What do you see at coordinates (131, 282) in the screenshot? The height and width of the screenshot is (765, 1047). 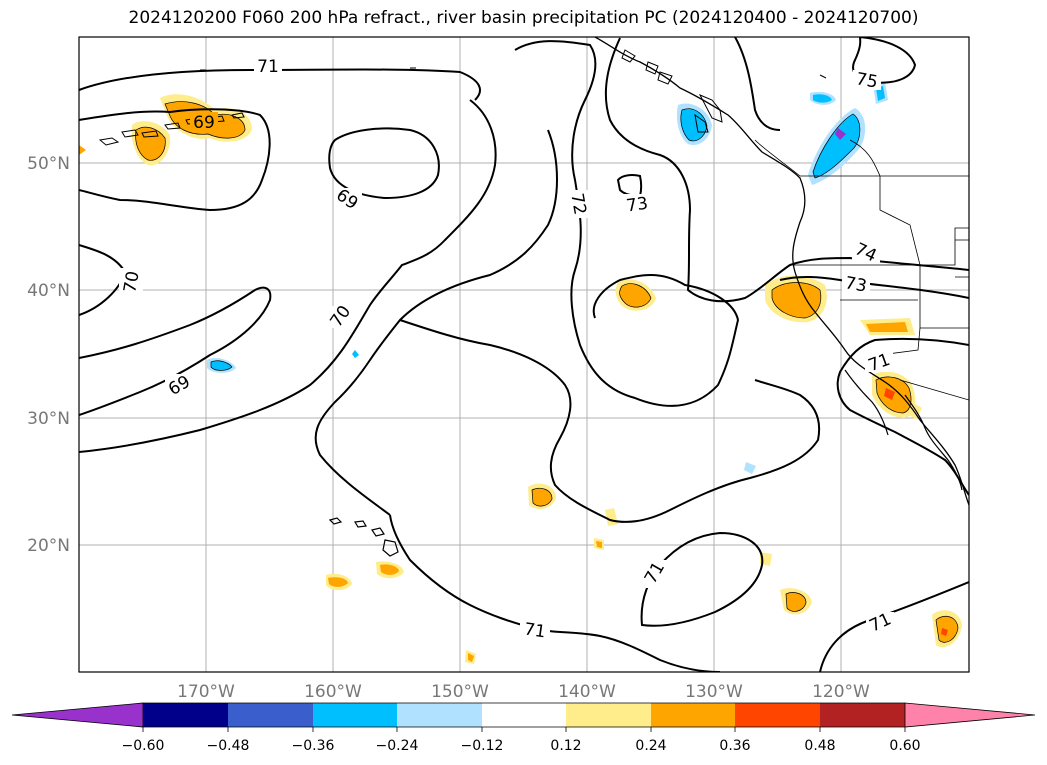 I see `contour-label: 70` at bounding box center [131, 282].